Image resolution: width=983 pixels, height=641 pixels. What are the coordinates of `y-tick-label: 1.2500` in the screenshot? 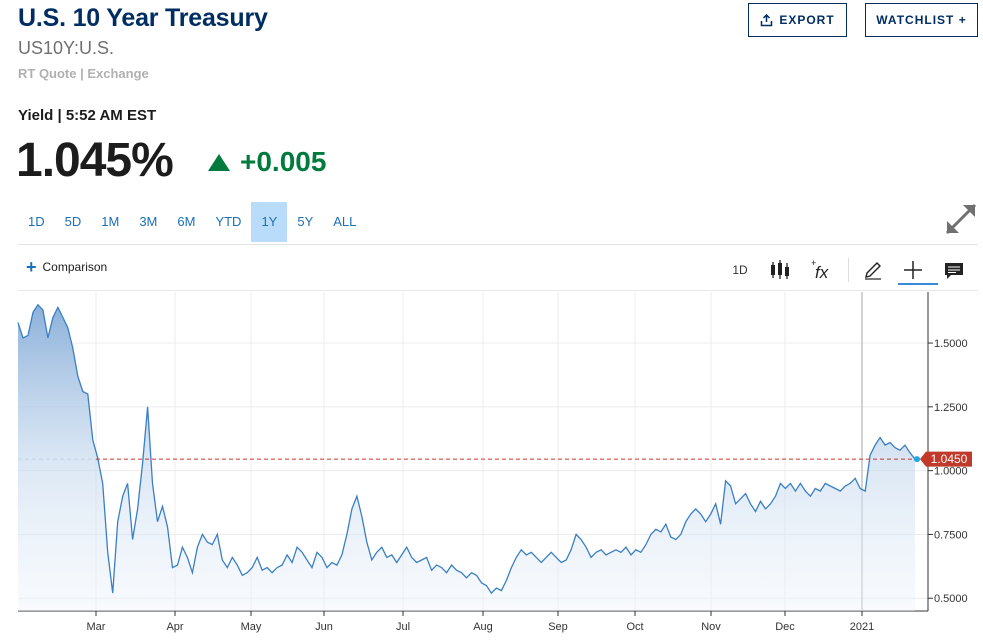 It's located at (951, 408).